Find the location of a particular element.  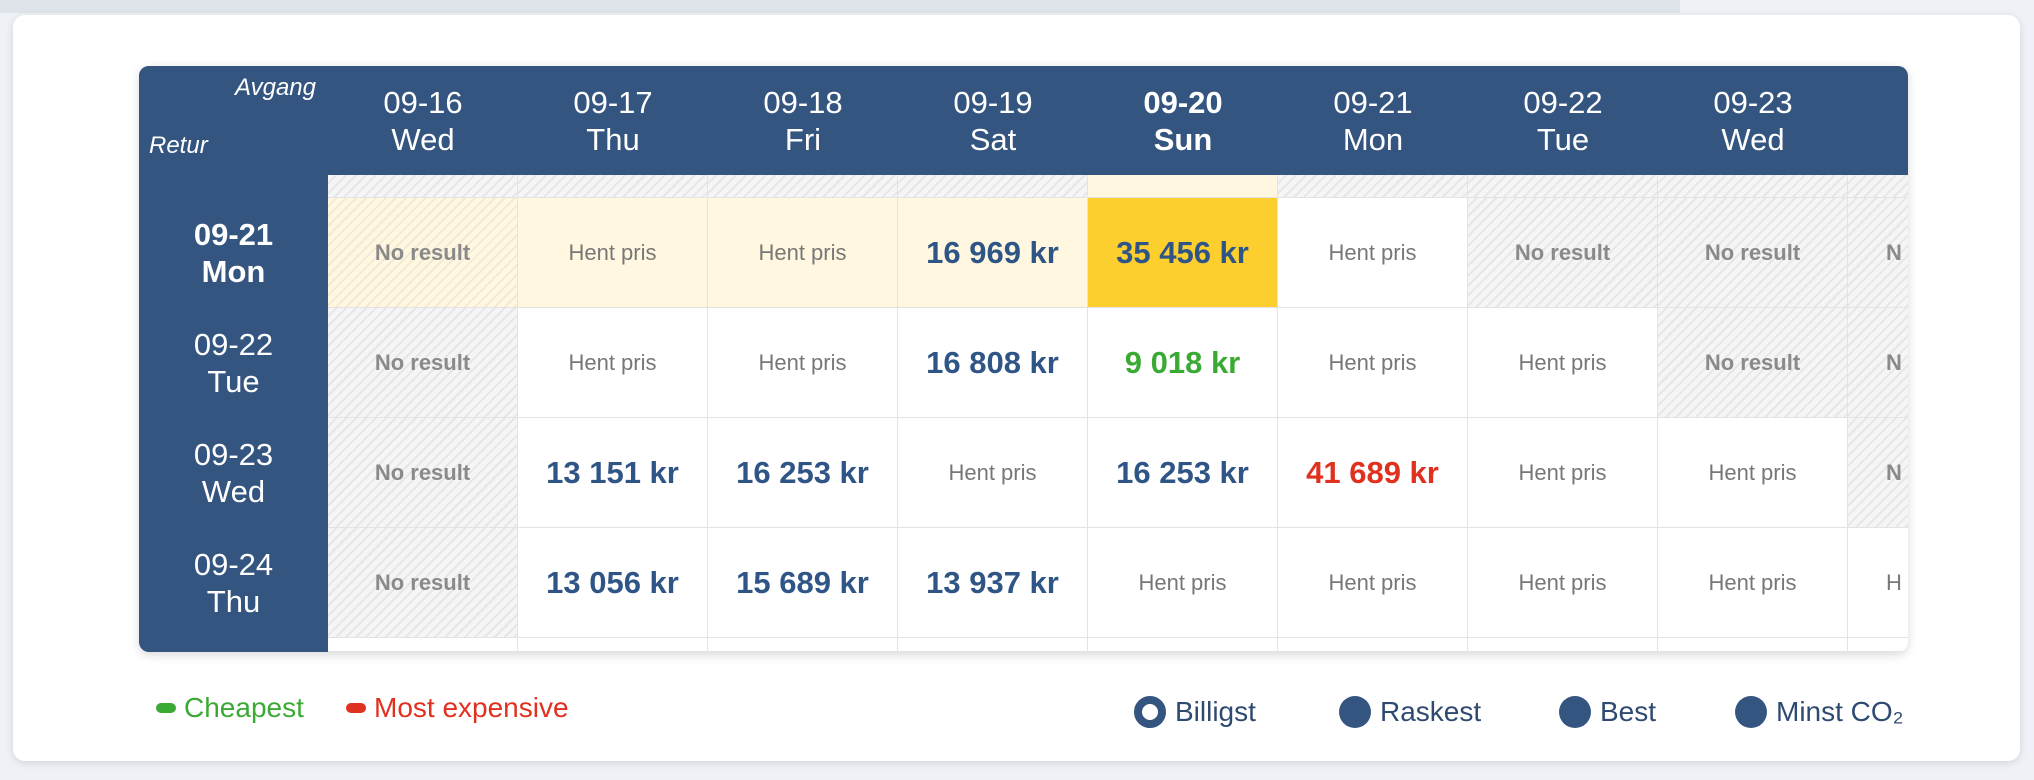

price-cell: 35 456 kr is located at coordinates (1183, 253).